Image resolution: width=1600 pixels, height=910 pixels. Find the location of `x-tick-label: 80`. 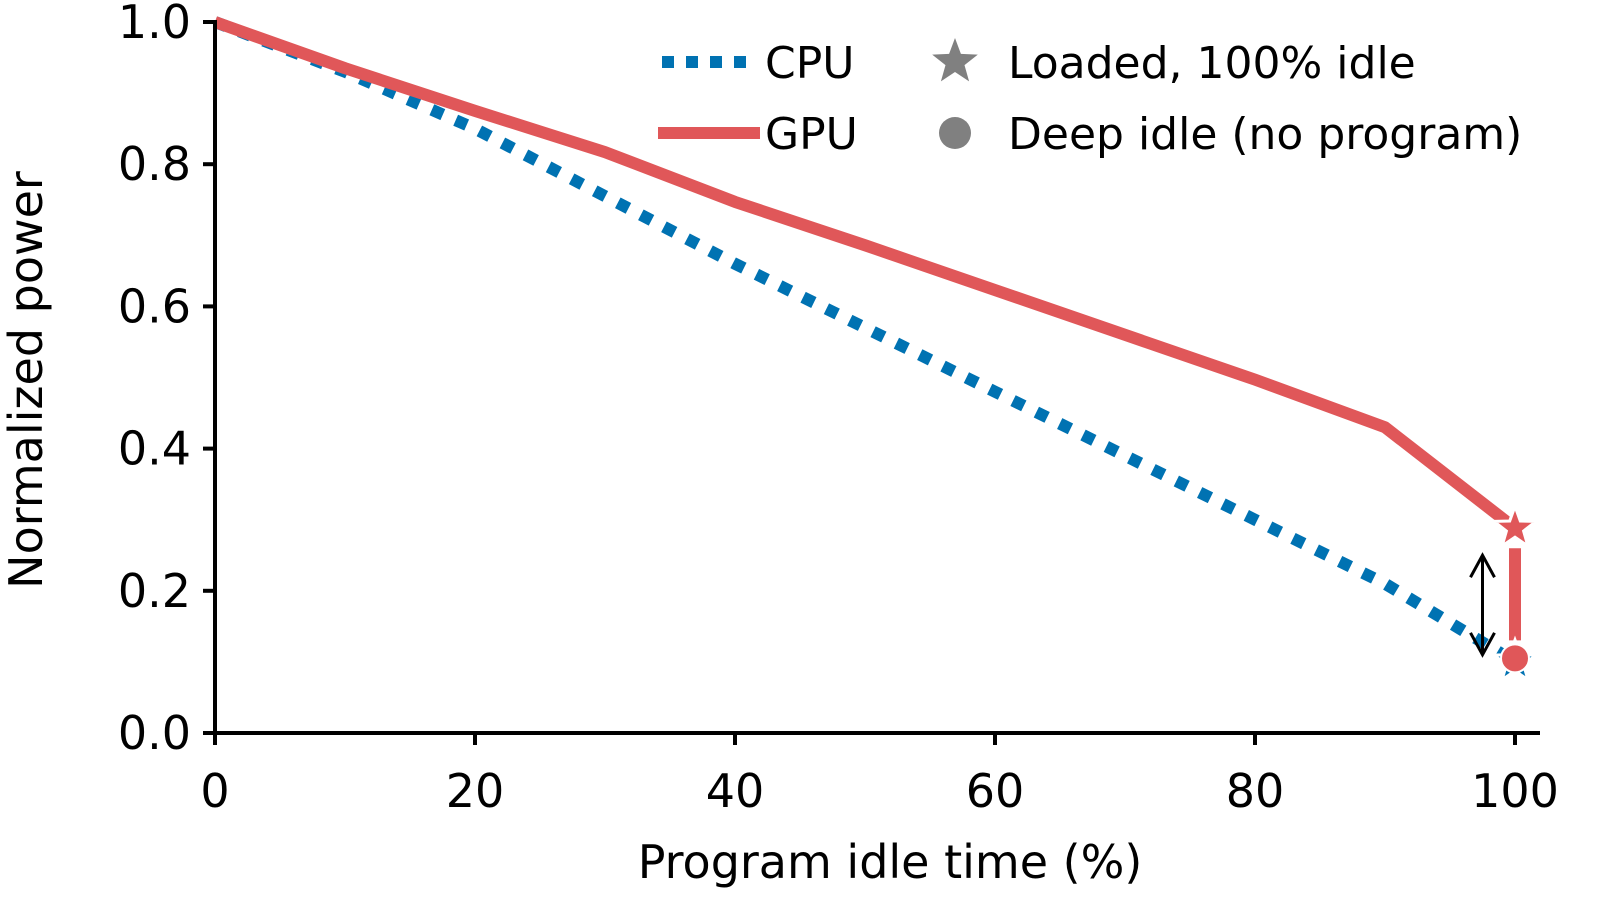

x-tick-label: 80 is located at coordinates (1255, 791).